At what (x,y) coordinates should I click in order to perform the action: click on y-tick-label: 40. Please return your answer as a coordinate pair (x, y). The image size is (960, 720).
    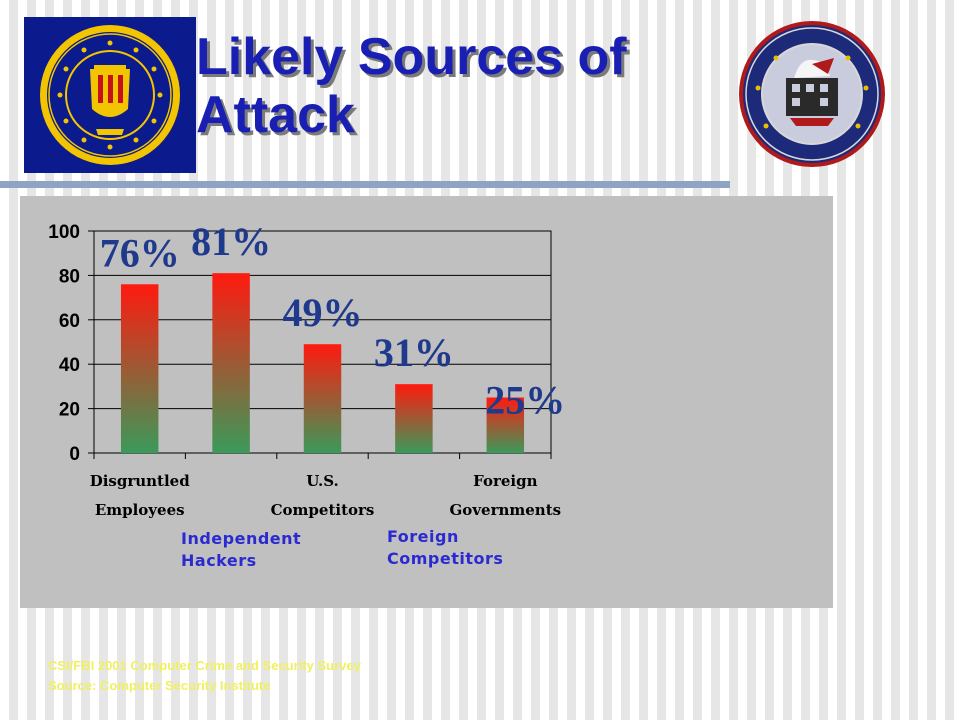
    Looking at the image, I should click on (69, 365).